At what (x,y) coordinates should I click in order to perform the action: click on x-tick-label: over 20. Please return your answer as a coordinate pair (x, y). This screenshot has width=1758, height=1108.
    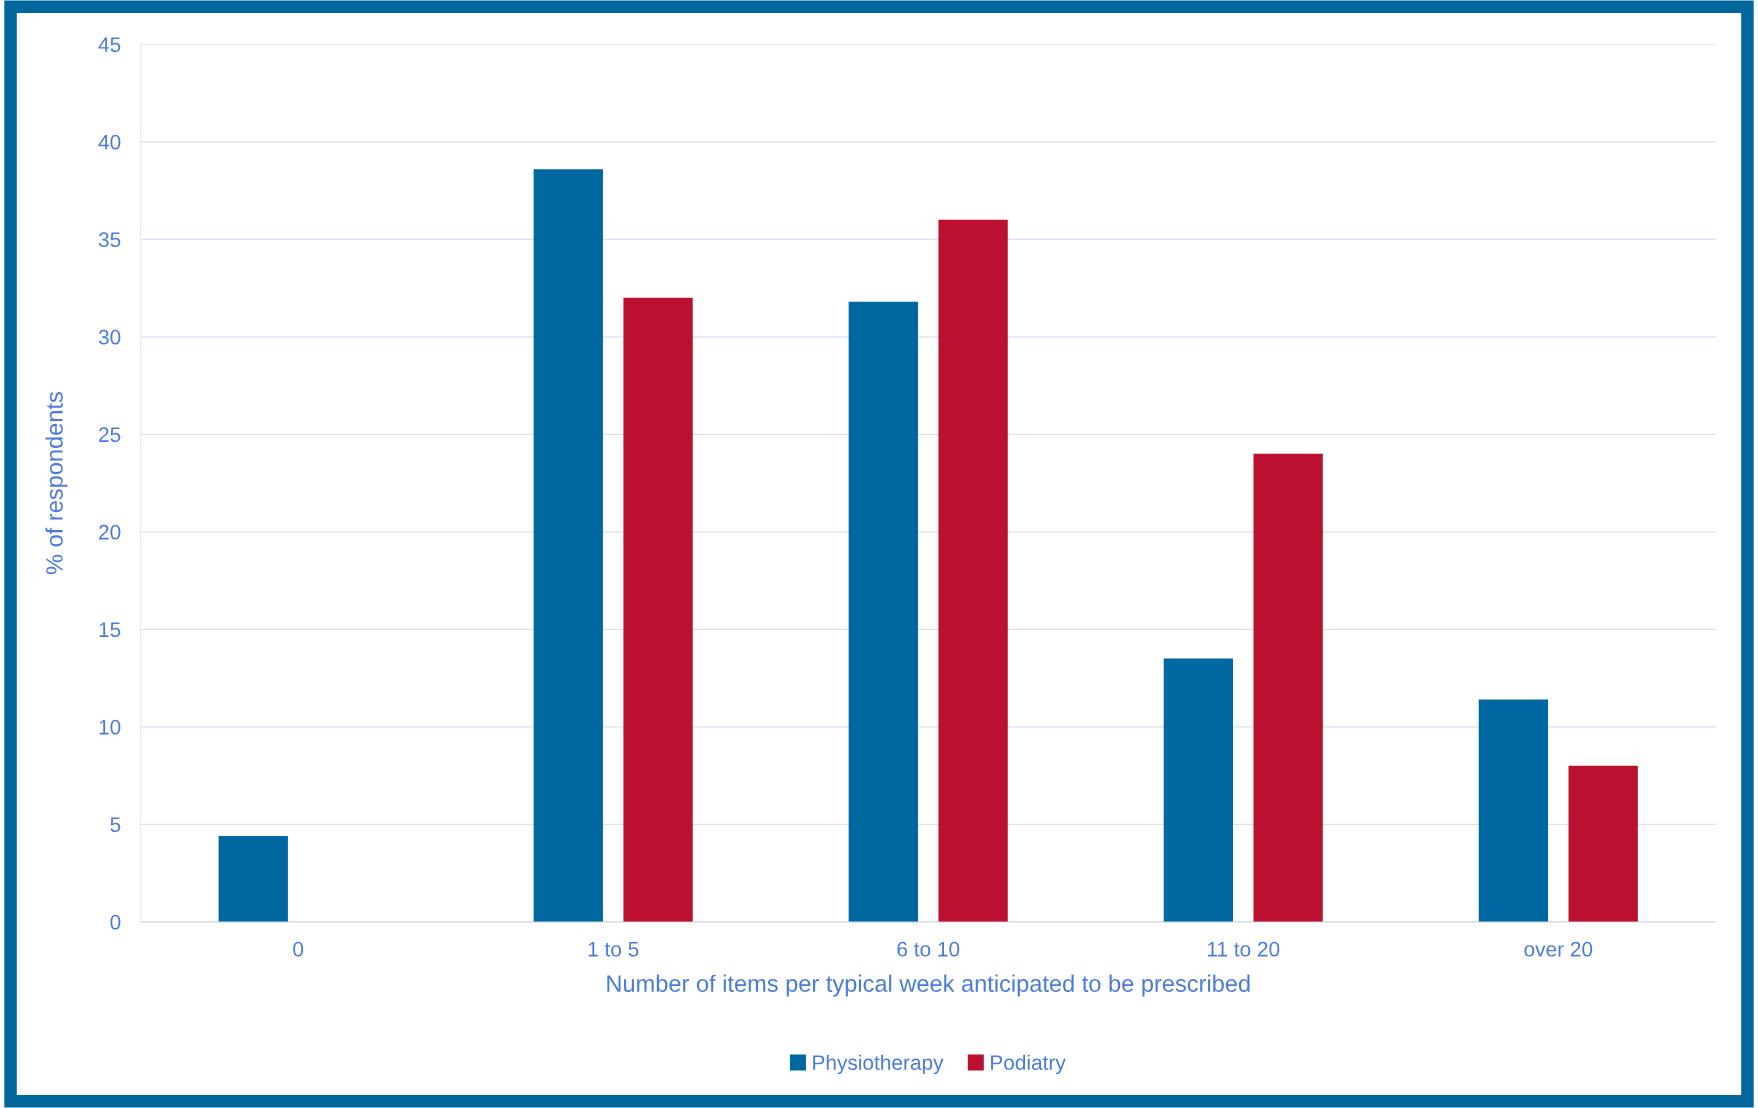
    Looking at the image, I should click on (1558, 949).